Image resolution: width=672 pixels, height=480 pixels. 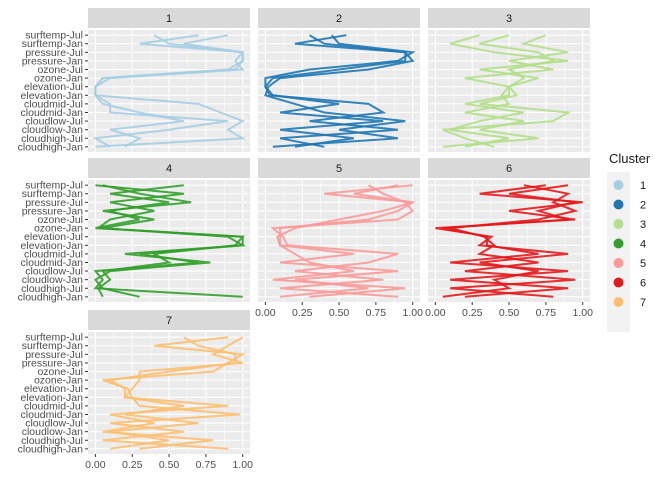 I want to click on facet-panel-6: 6 0.00 0.25 0.50 0.75 1.00, so click(x=509, y=238).